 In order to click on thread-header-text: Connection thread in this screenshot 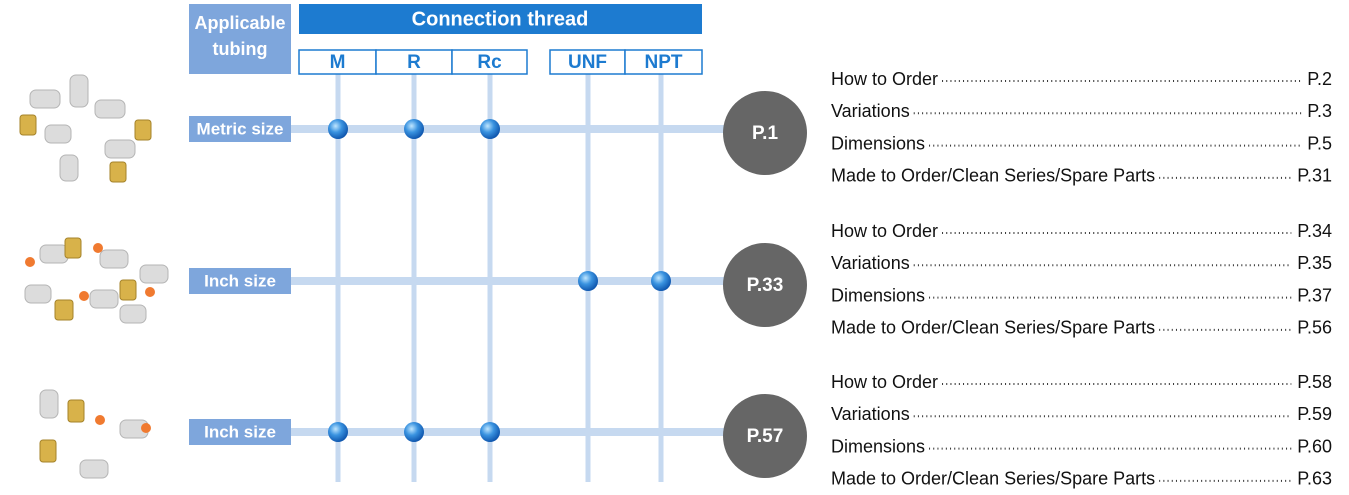, I will do `click(500, 19)`.